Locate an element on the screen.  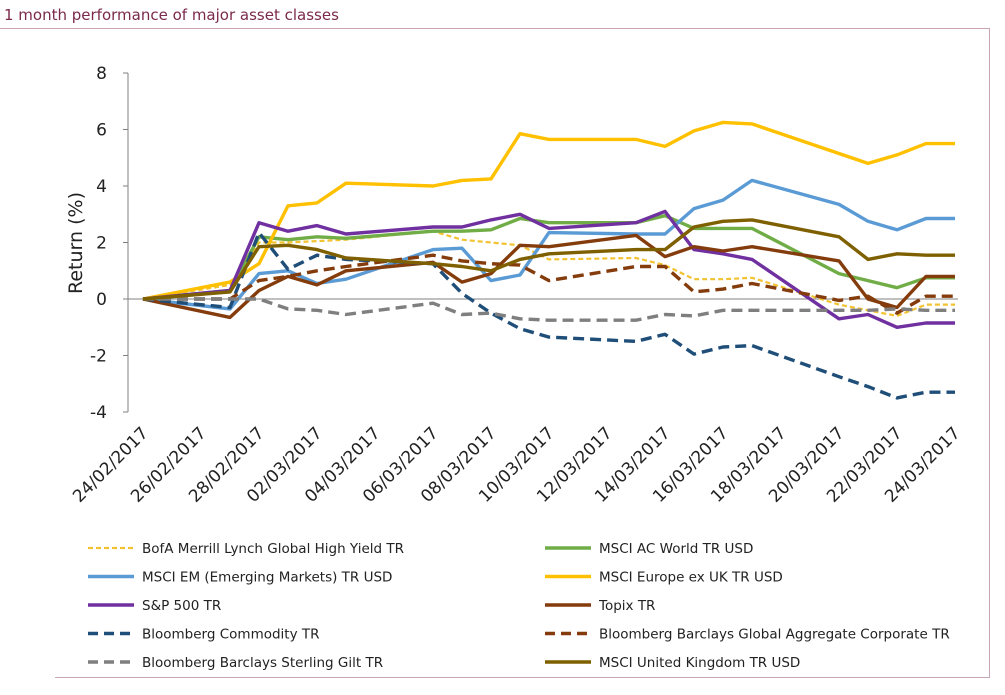
legend-label-0: BofA Merrill Lynch Global High Yield TR is located at coordinates (273, 549).